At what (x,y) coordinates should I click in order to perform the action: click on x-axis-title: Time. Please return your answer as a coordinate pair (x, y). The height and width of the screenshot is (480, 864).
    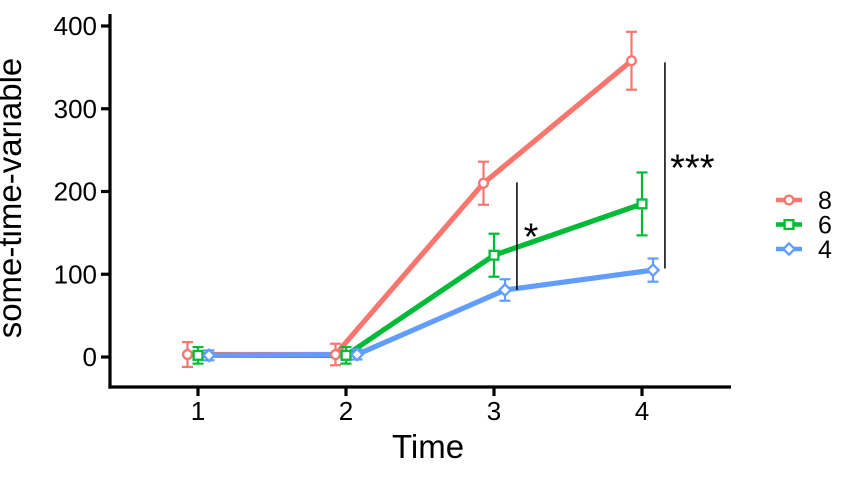
    Looking at the image, I should click on (428, 446).